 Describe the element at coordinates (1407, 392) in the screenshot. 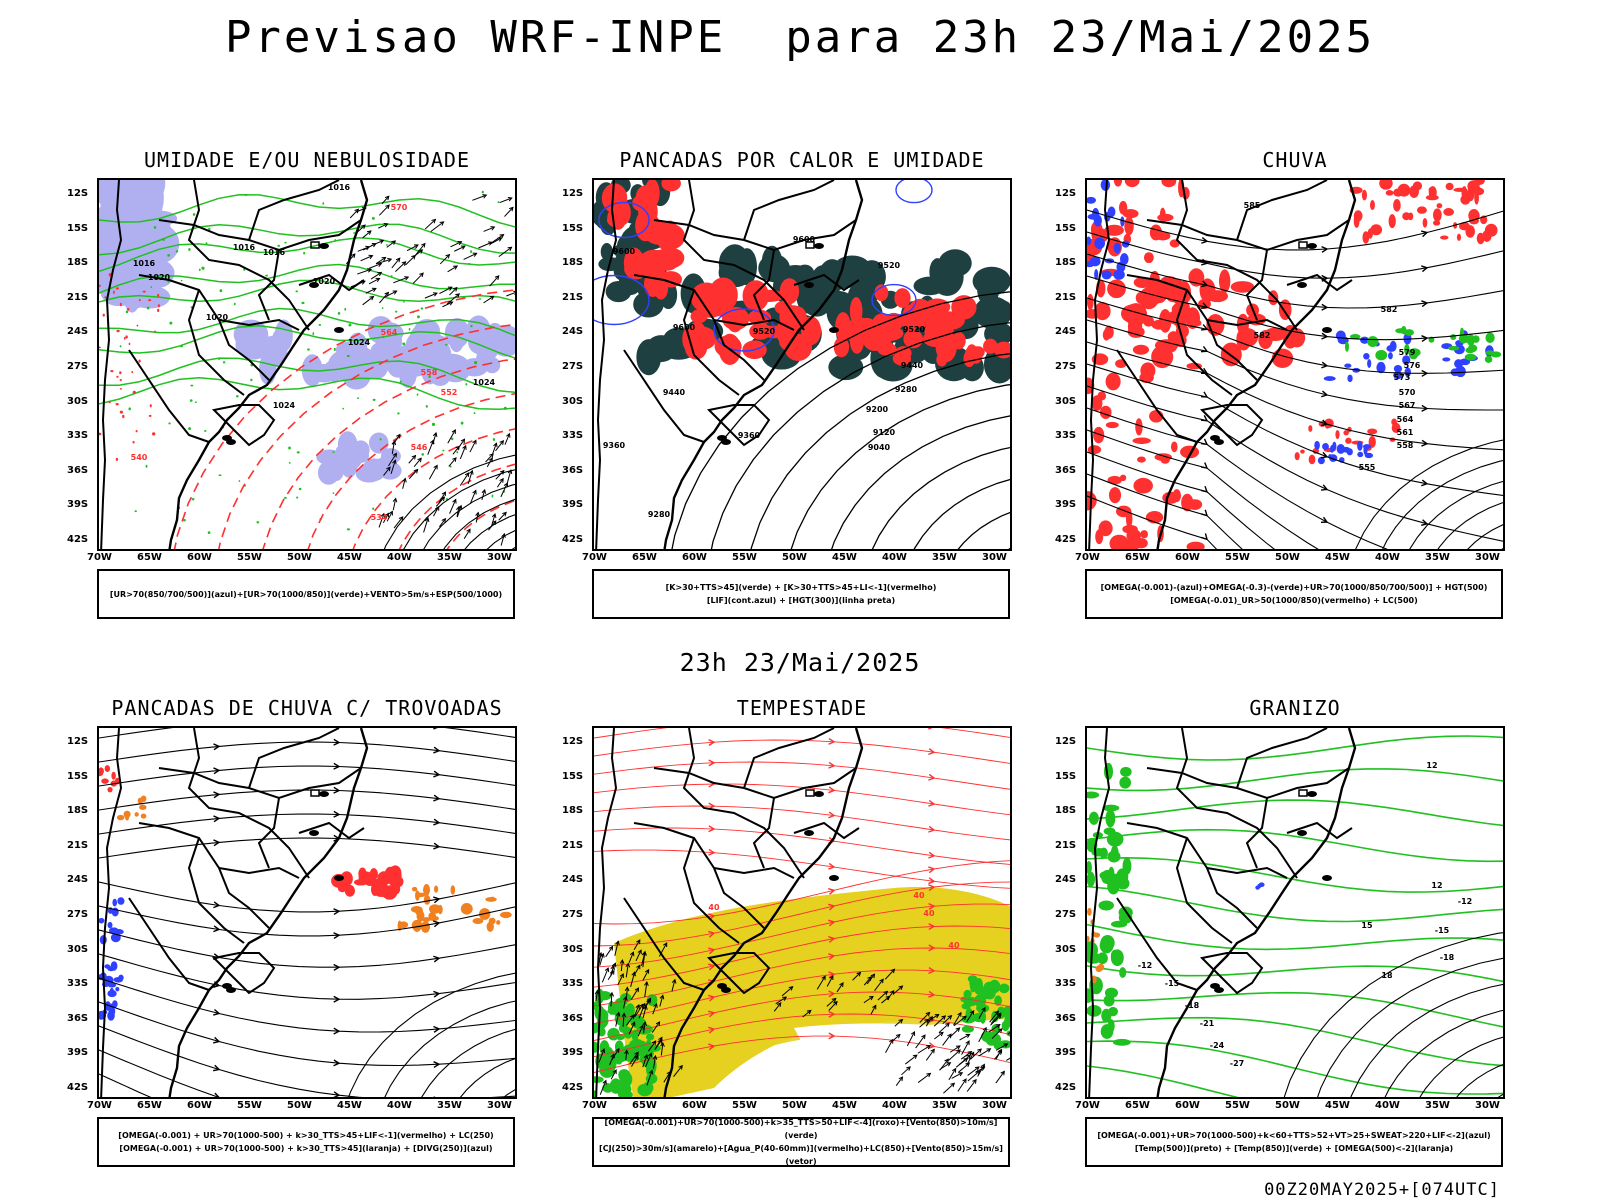

I see `contour-label: 570` at that location.